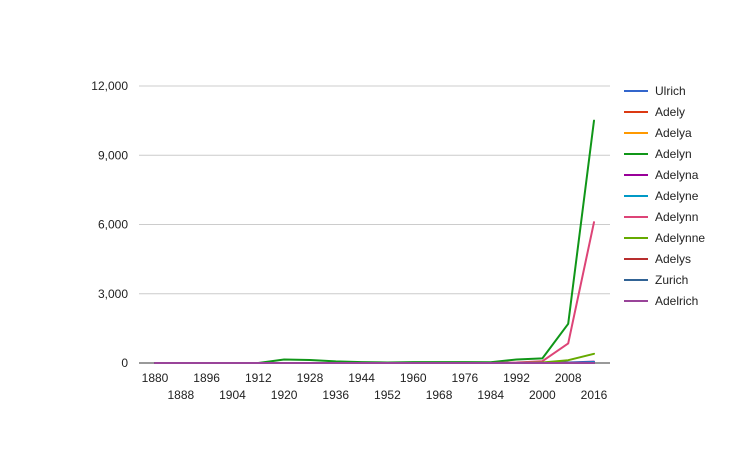  Describe the element at coordinates (124, 363) in the screenshot. I see `y-tick-label: 0` at that location.